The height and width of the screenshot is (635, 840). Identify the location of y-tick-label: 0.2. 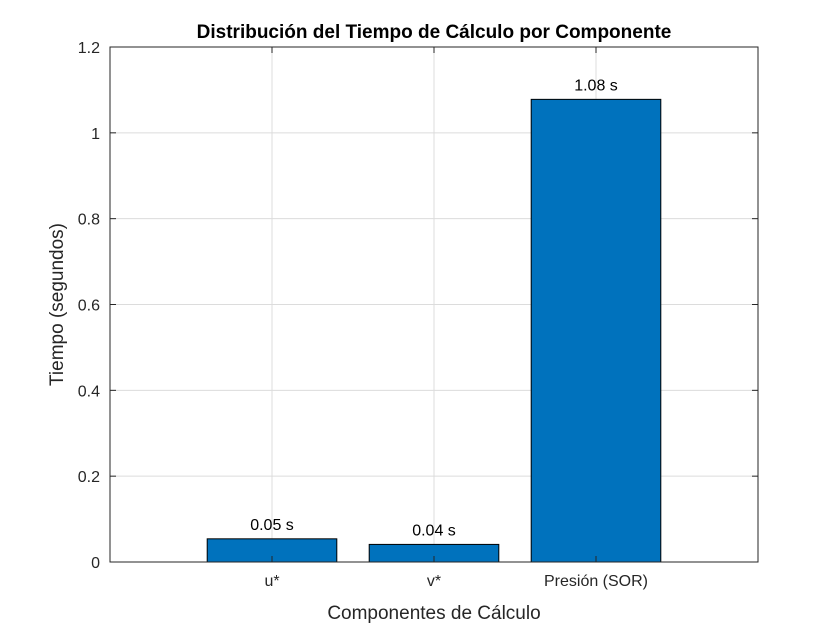
(89, 477).